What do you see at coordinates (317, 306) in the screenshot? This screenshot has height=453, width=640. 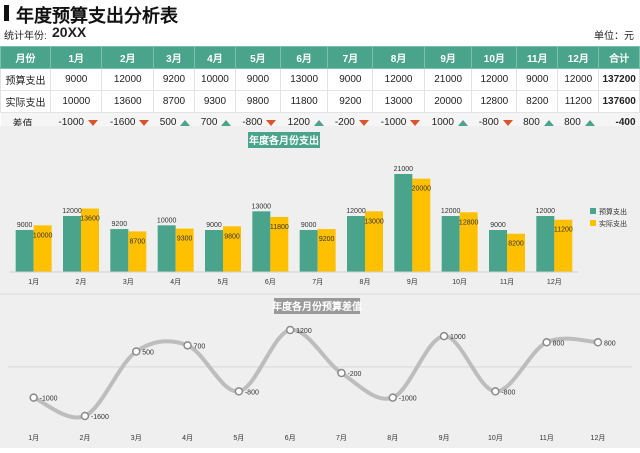 I see `line-chart-title: 年度各月份预算差值` at bounding box center [317, 306].